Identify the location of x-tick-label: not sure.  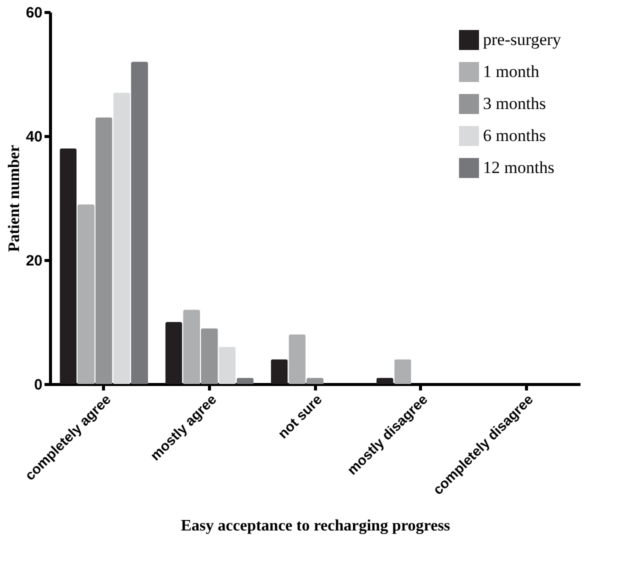
(300, 416).